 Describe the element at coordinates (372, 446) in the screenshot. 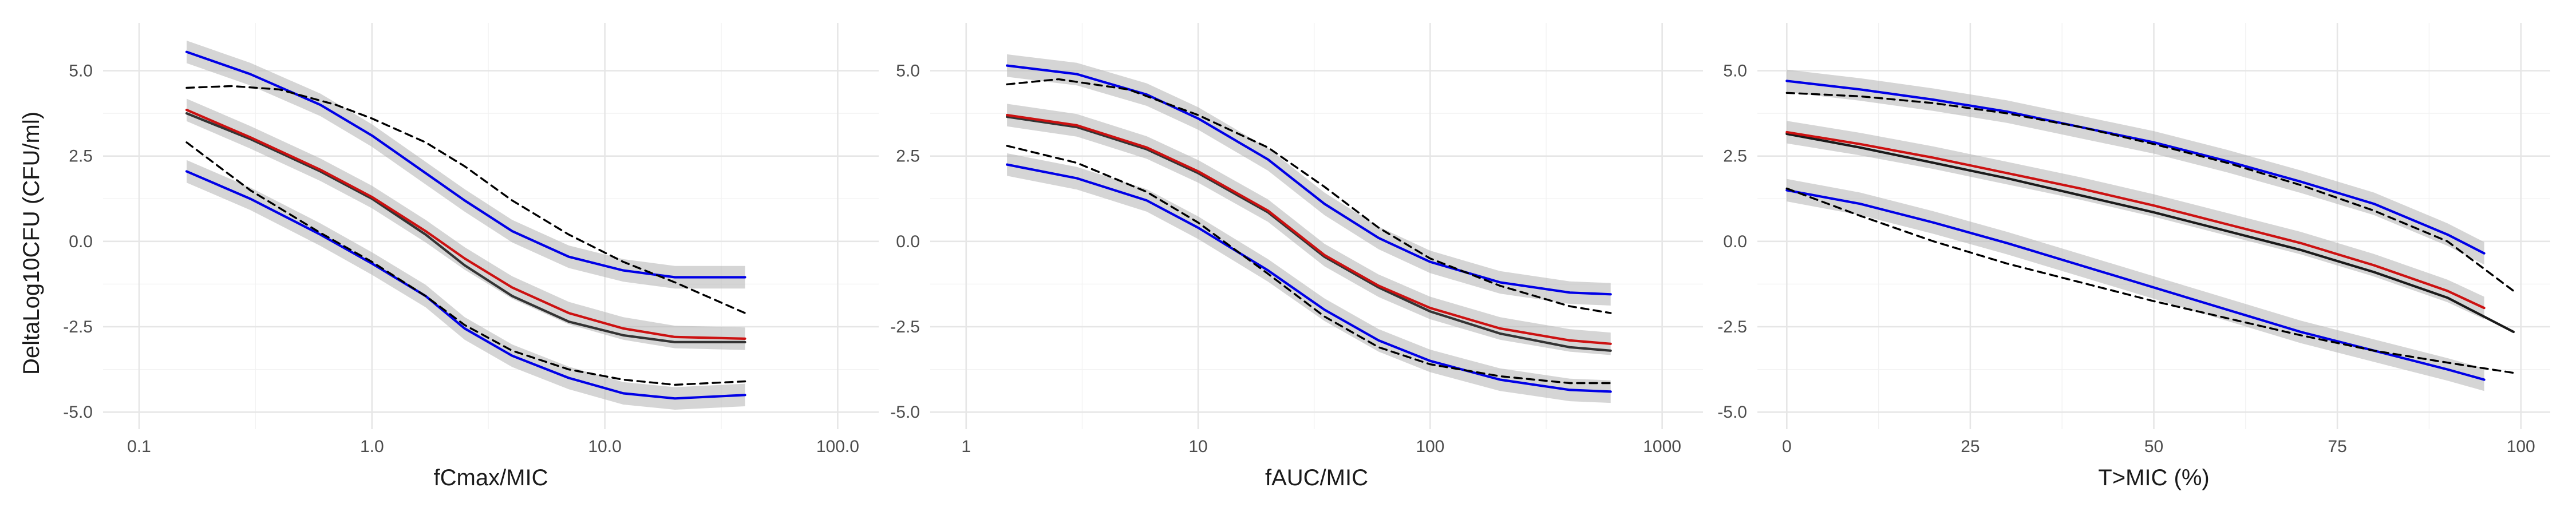

I see `x-tick-label: 1.0` at that location.